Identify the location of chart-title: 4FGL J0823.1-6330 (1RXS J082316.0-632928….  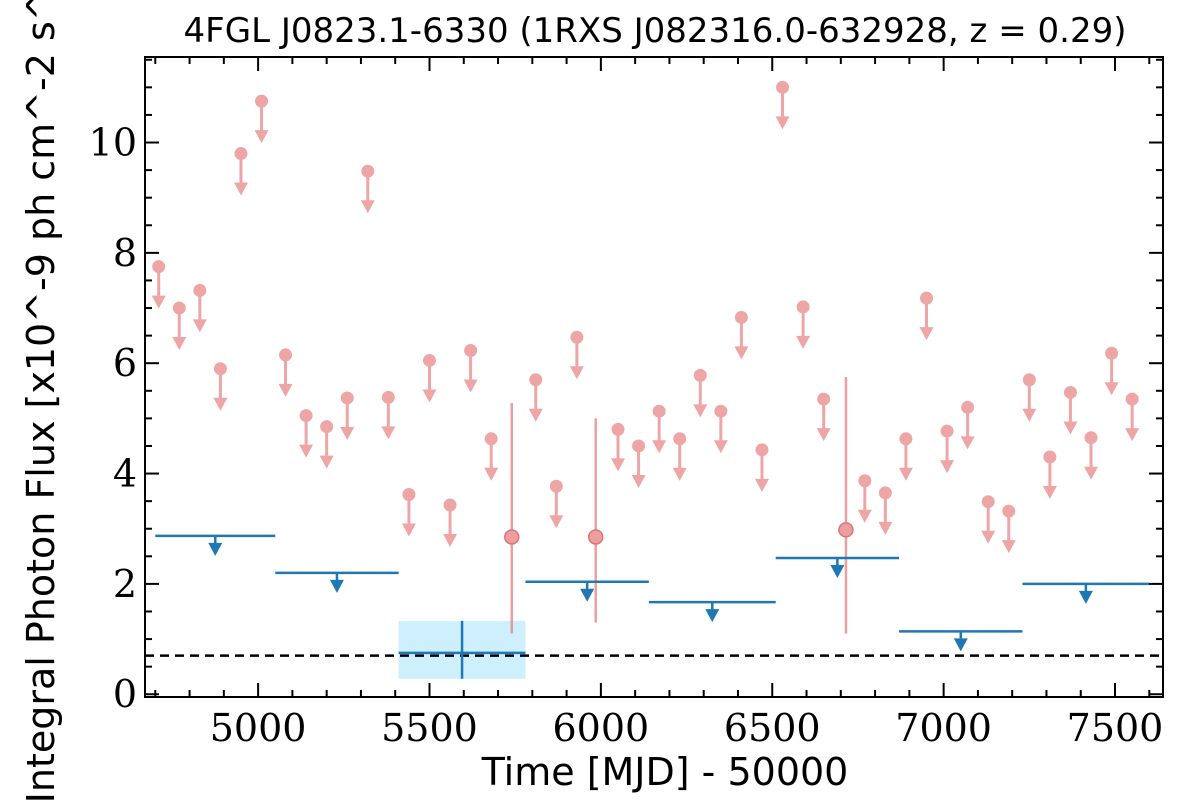
(655, 31).